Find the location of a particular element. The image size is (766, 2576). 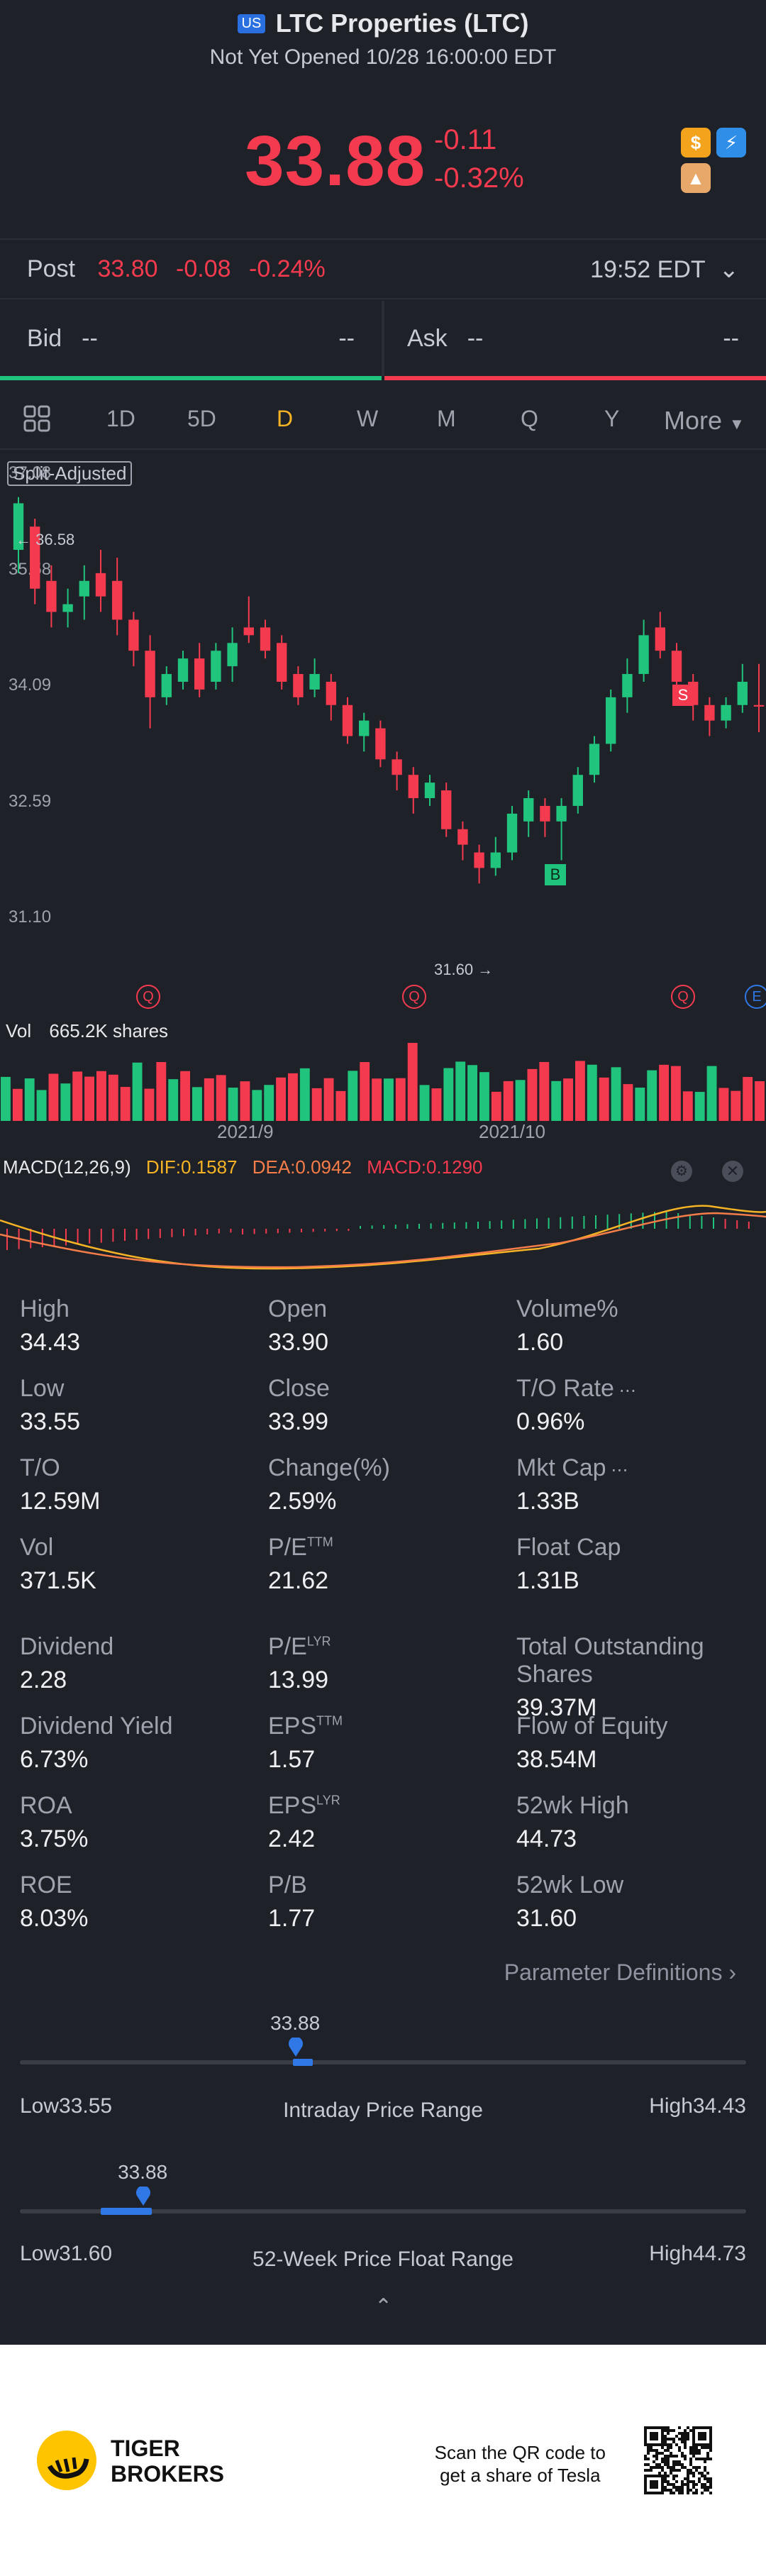

qr-code is located at coordinates (678, 2460).